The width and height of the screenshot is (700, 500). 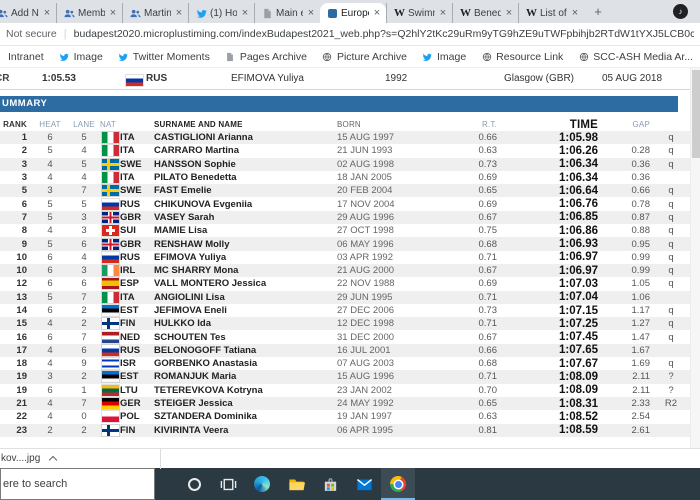 I want to click on cell-heat: 6, so click(x=50, y=138).